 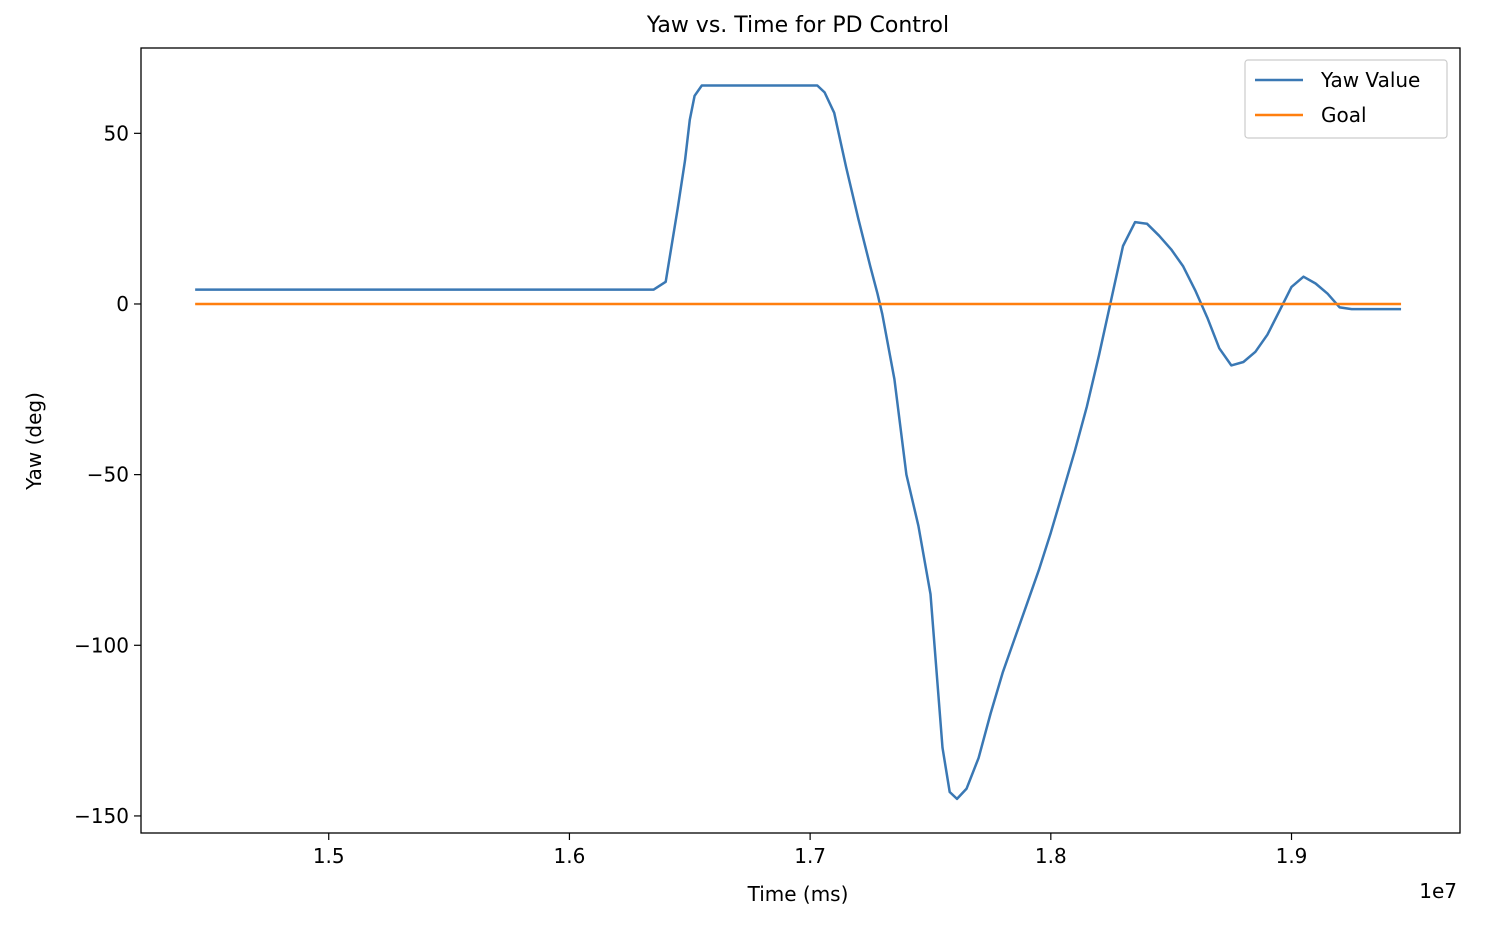 I want to click on x-tick-label: 1.5, so click(x=329, y=856).